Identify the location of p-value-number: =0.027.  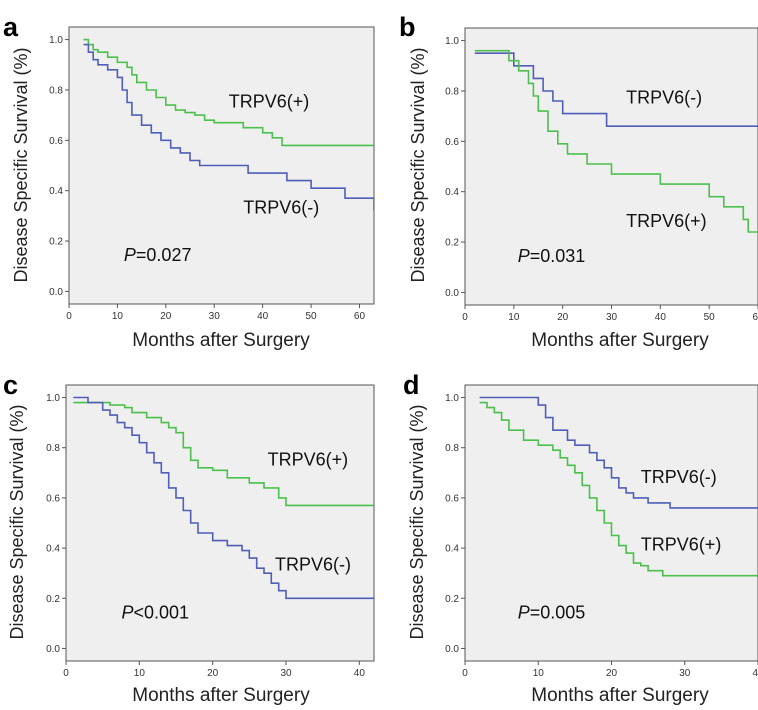
(164, 255).